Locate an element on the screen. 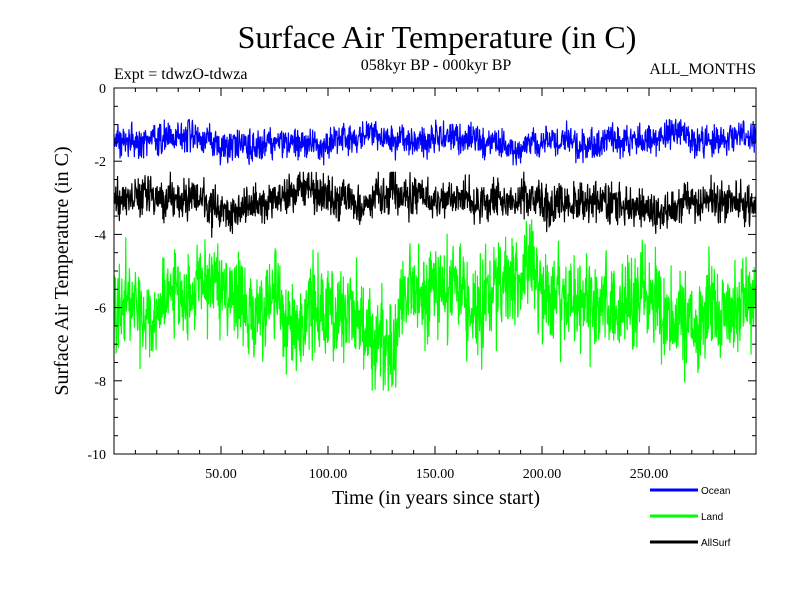 This screenshot has width=800, height=600. chart-title: Surface Air Temperature (in C) is located at coordinates (437, 37).